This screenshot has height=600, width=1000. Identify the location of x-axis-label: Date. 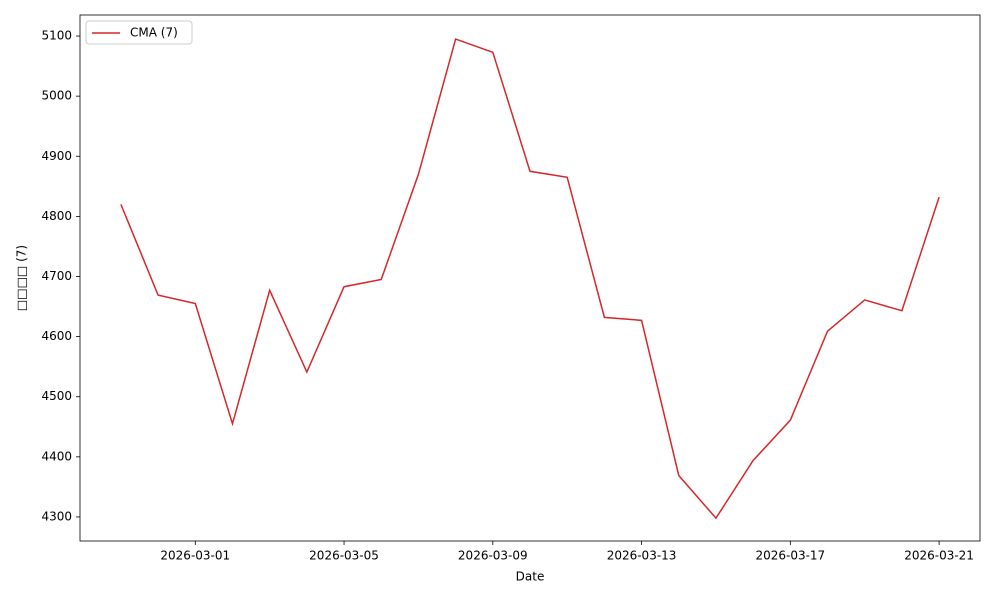
(530, 577).